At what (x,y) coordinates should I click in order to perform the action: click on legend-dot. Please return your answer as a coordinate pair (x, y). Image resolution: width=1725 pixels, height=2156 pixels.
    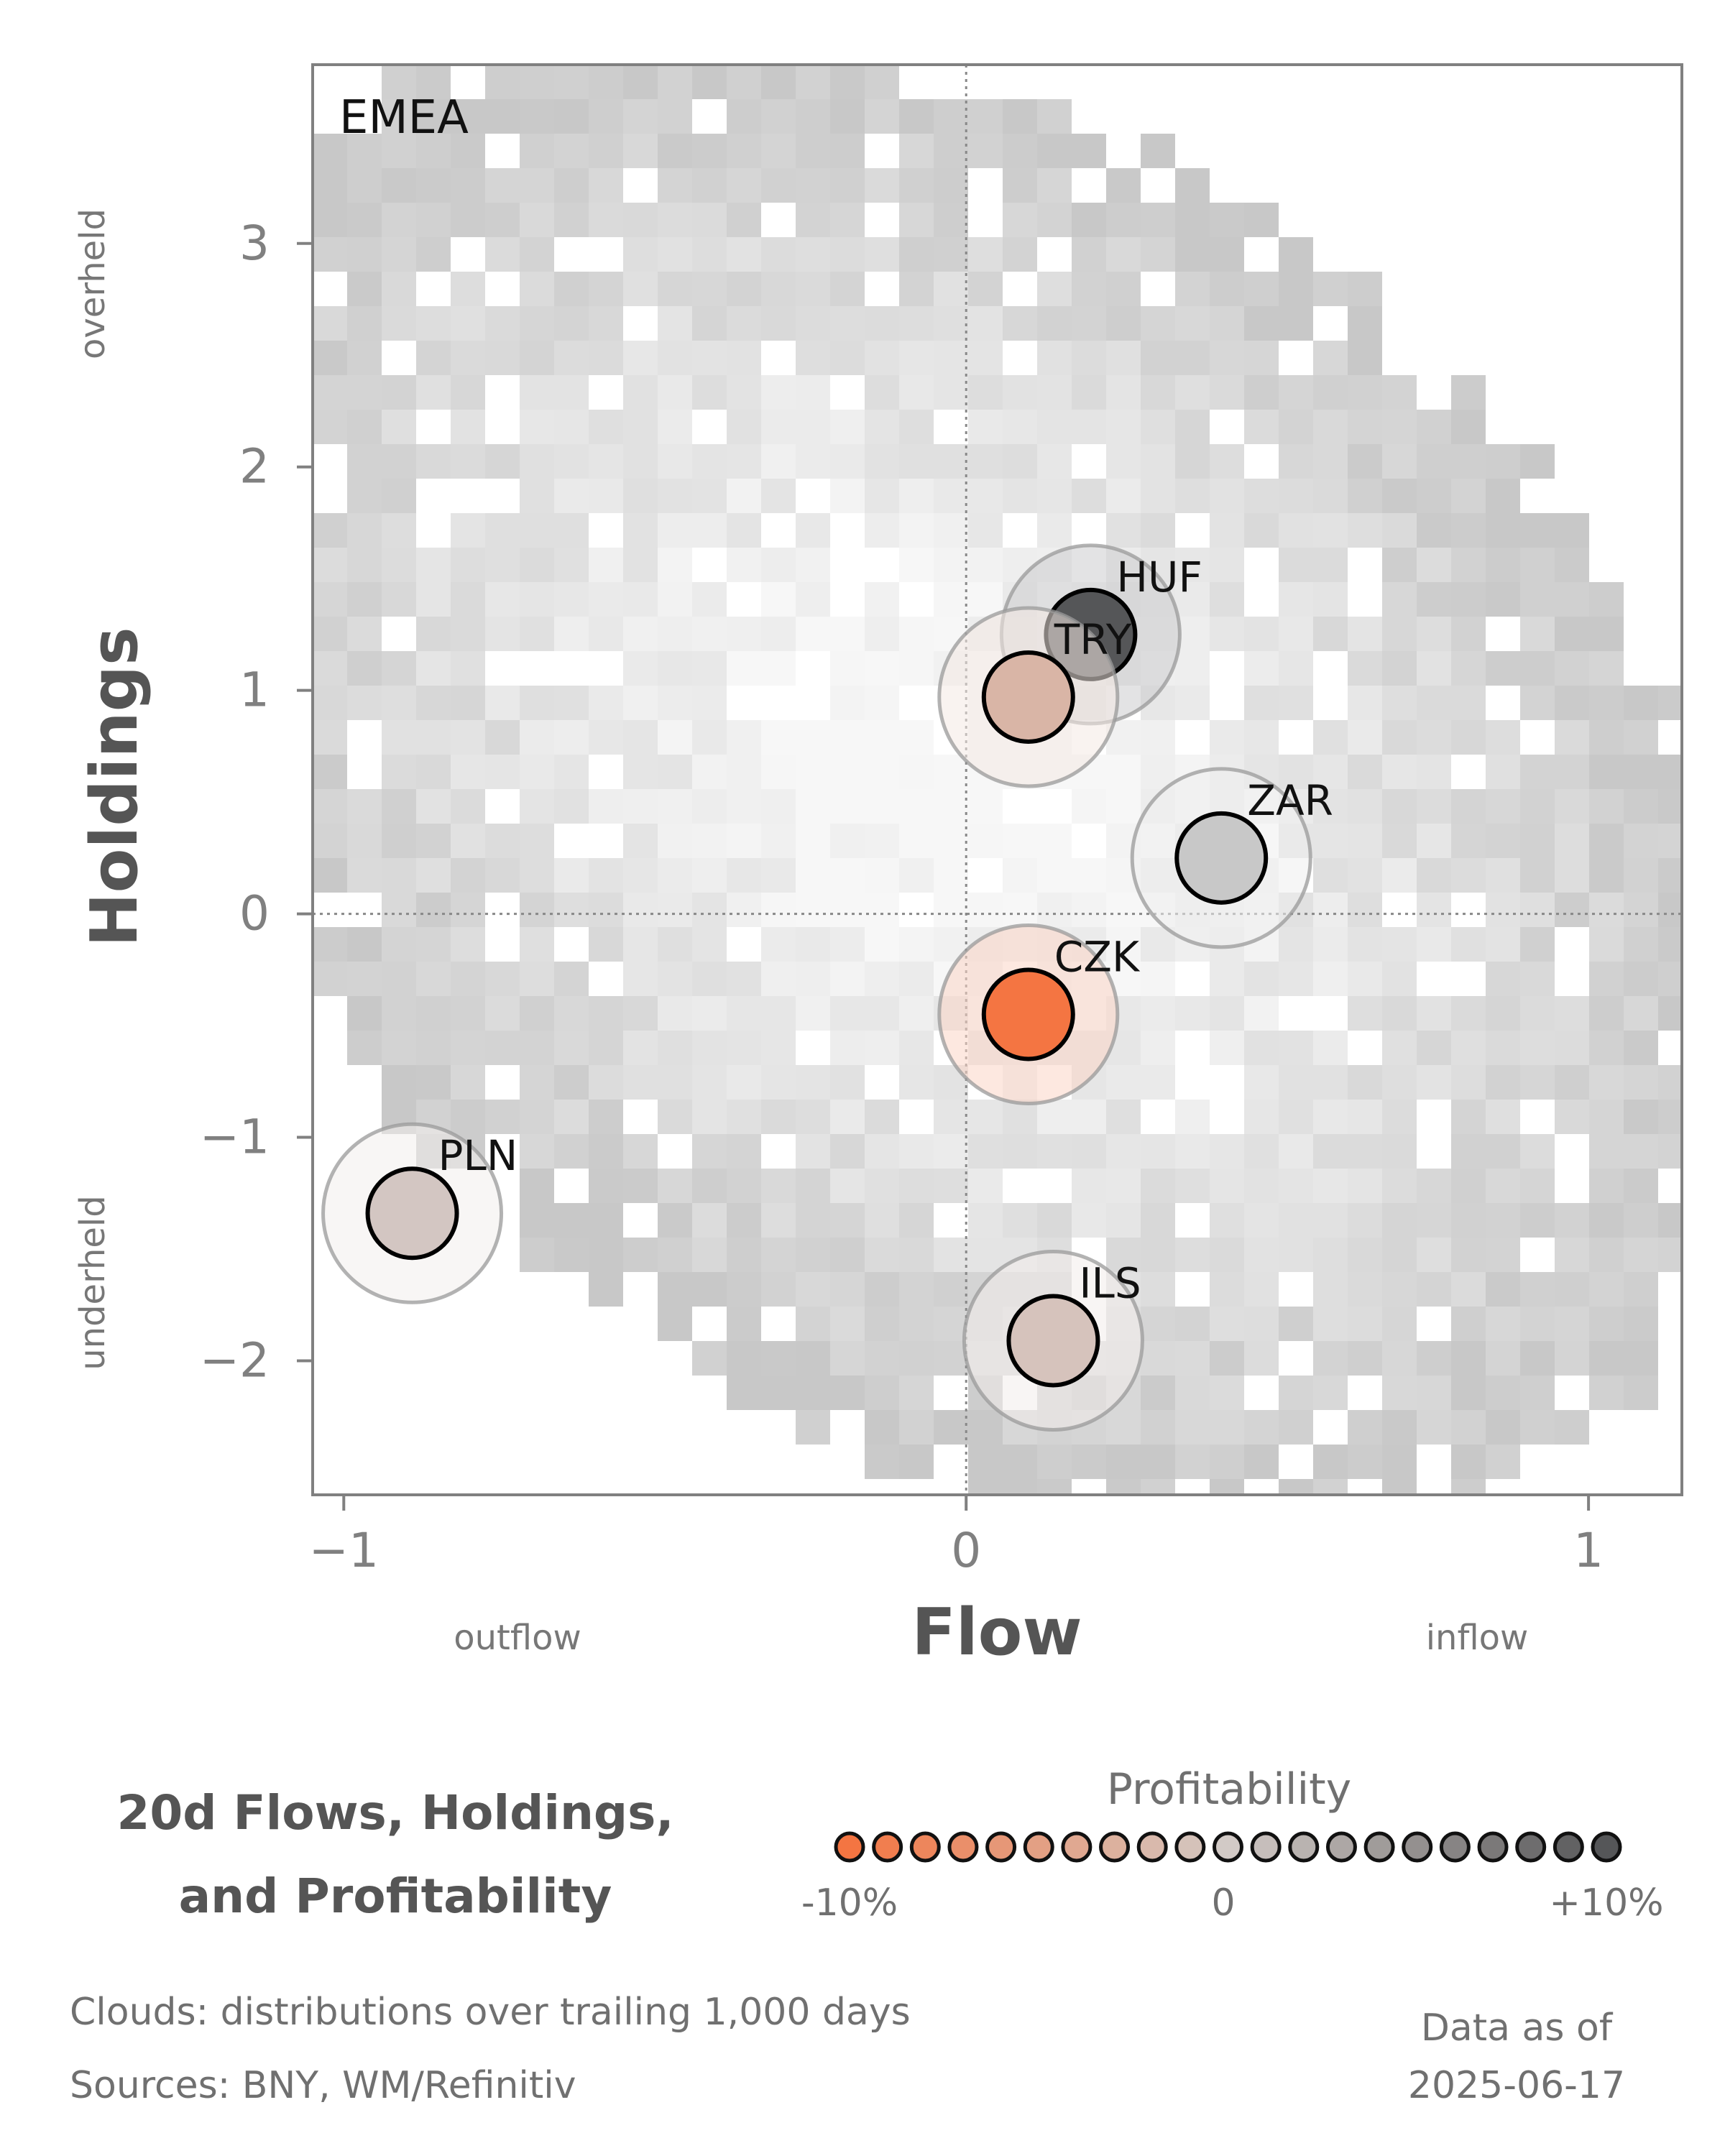
    Looking at the image, I should click on (1455, 1847).